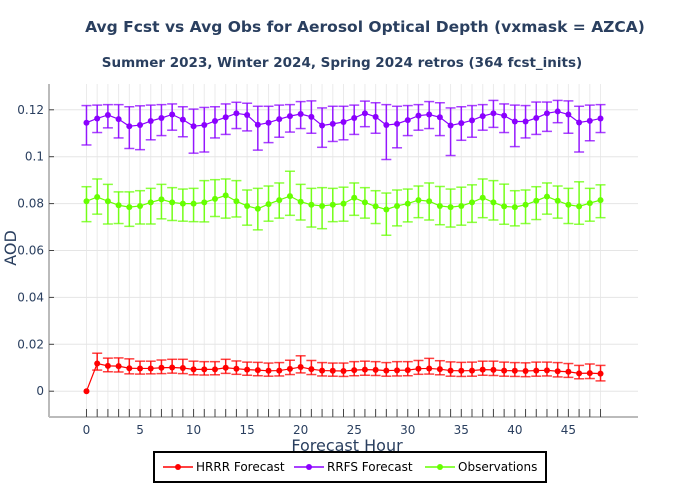  I want to click on x-tick-label: 0, so click(87, 430).